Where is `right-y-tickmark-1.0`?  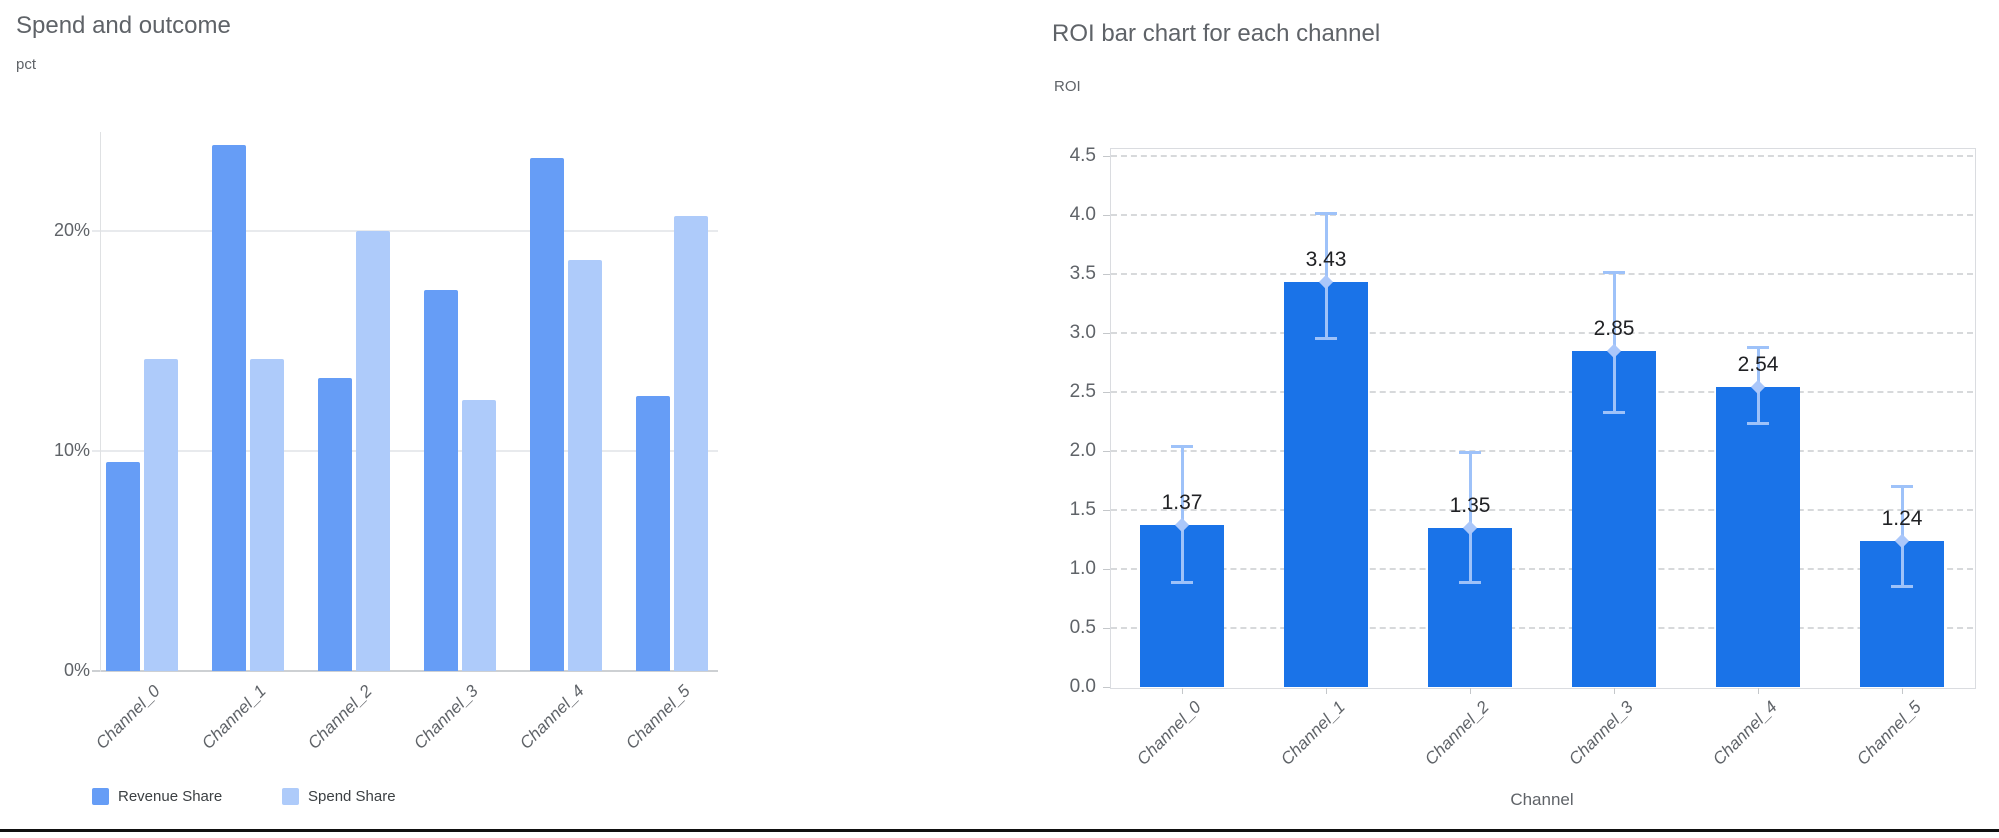 right-y-tickmark-1.0 is located at coordinates (1106, 569).